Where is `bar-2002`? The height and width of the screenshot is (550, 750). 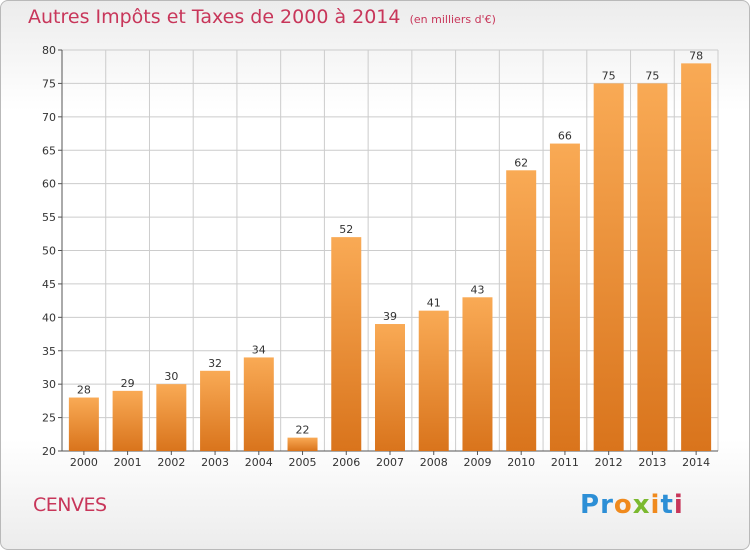
bar-2002 is located at coordinates (171, 417).